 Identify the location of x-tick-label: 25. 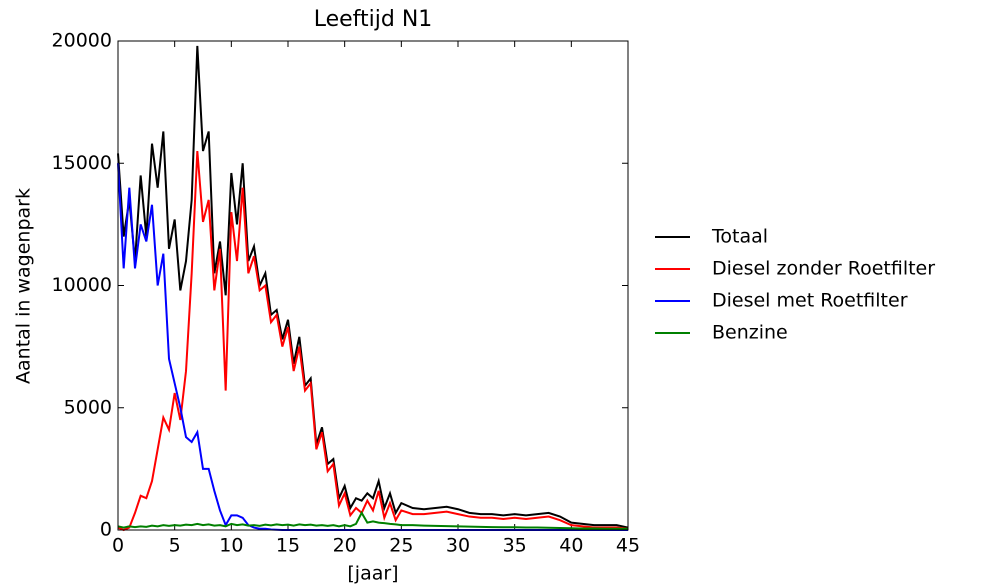
(401, 546).